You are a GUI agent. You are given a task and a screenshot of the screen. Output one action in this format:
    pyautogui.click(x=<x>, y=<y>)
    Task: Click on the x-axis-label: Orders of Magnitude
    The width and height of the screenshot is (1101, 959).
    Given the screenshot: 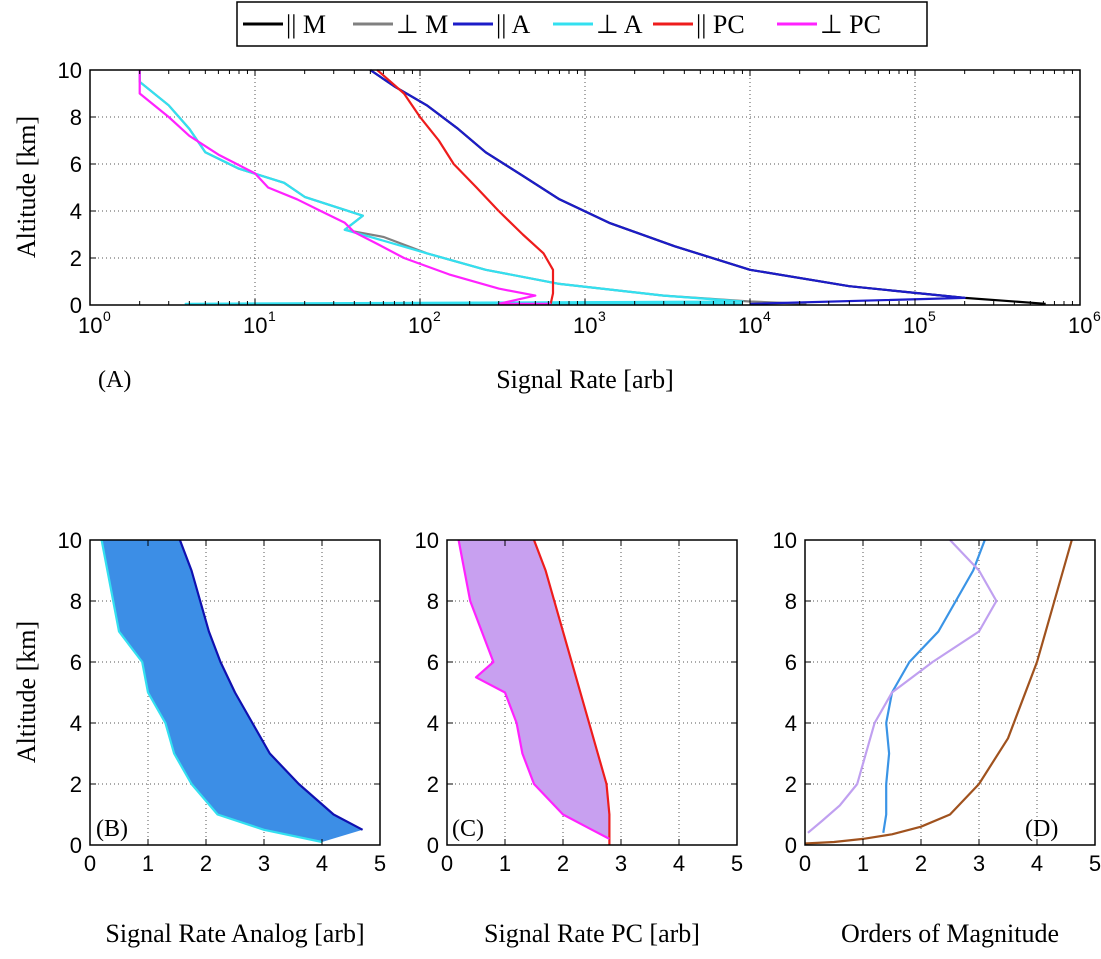 What is the action you would take?
    pyautogui.click(x=950, y=933)
    